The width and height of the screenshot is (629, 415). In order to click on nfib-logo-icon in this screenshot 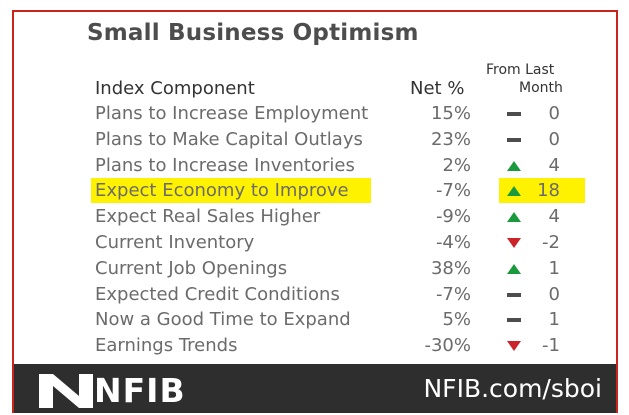, I will do `click(66, 391)`.